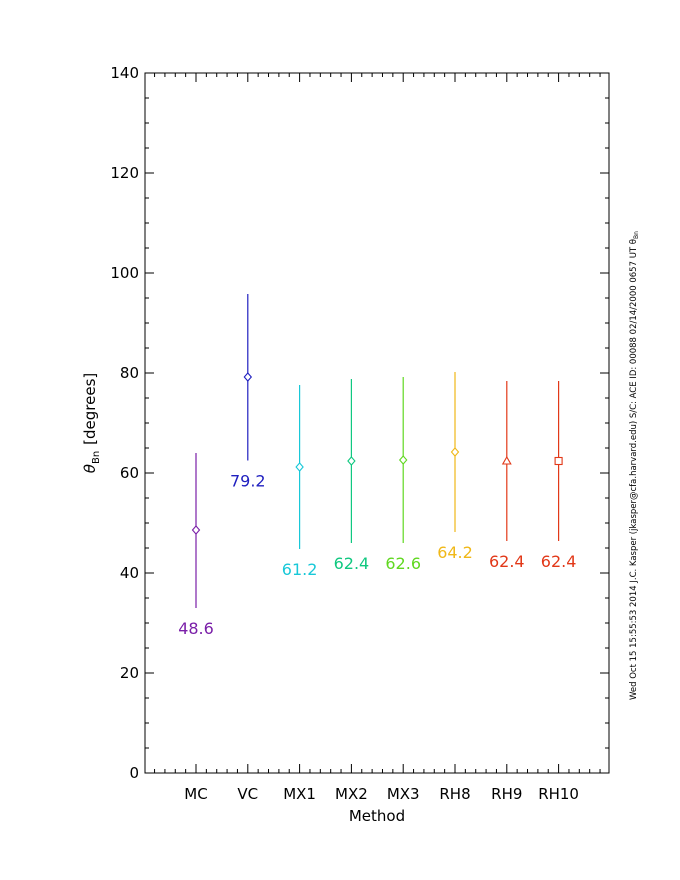  I want to click on x-tick-label: RH9, so click(506, 794).